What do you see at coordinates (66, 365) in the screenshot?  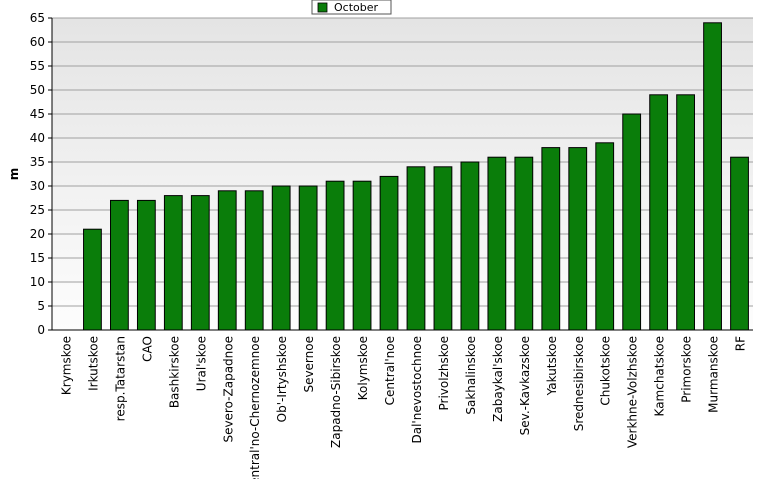 I see `x-tick-label: Krymskoe` at bounding box center [66, 365].